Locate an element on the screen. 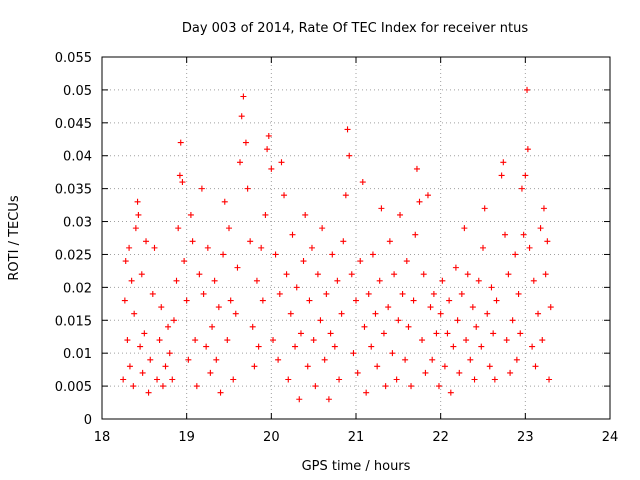 This screenshot has height=480, width=640. y-tick-label: 0.045 is located at coordinates (73, 124).